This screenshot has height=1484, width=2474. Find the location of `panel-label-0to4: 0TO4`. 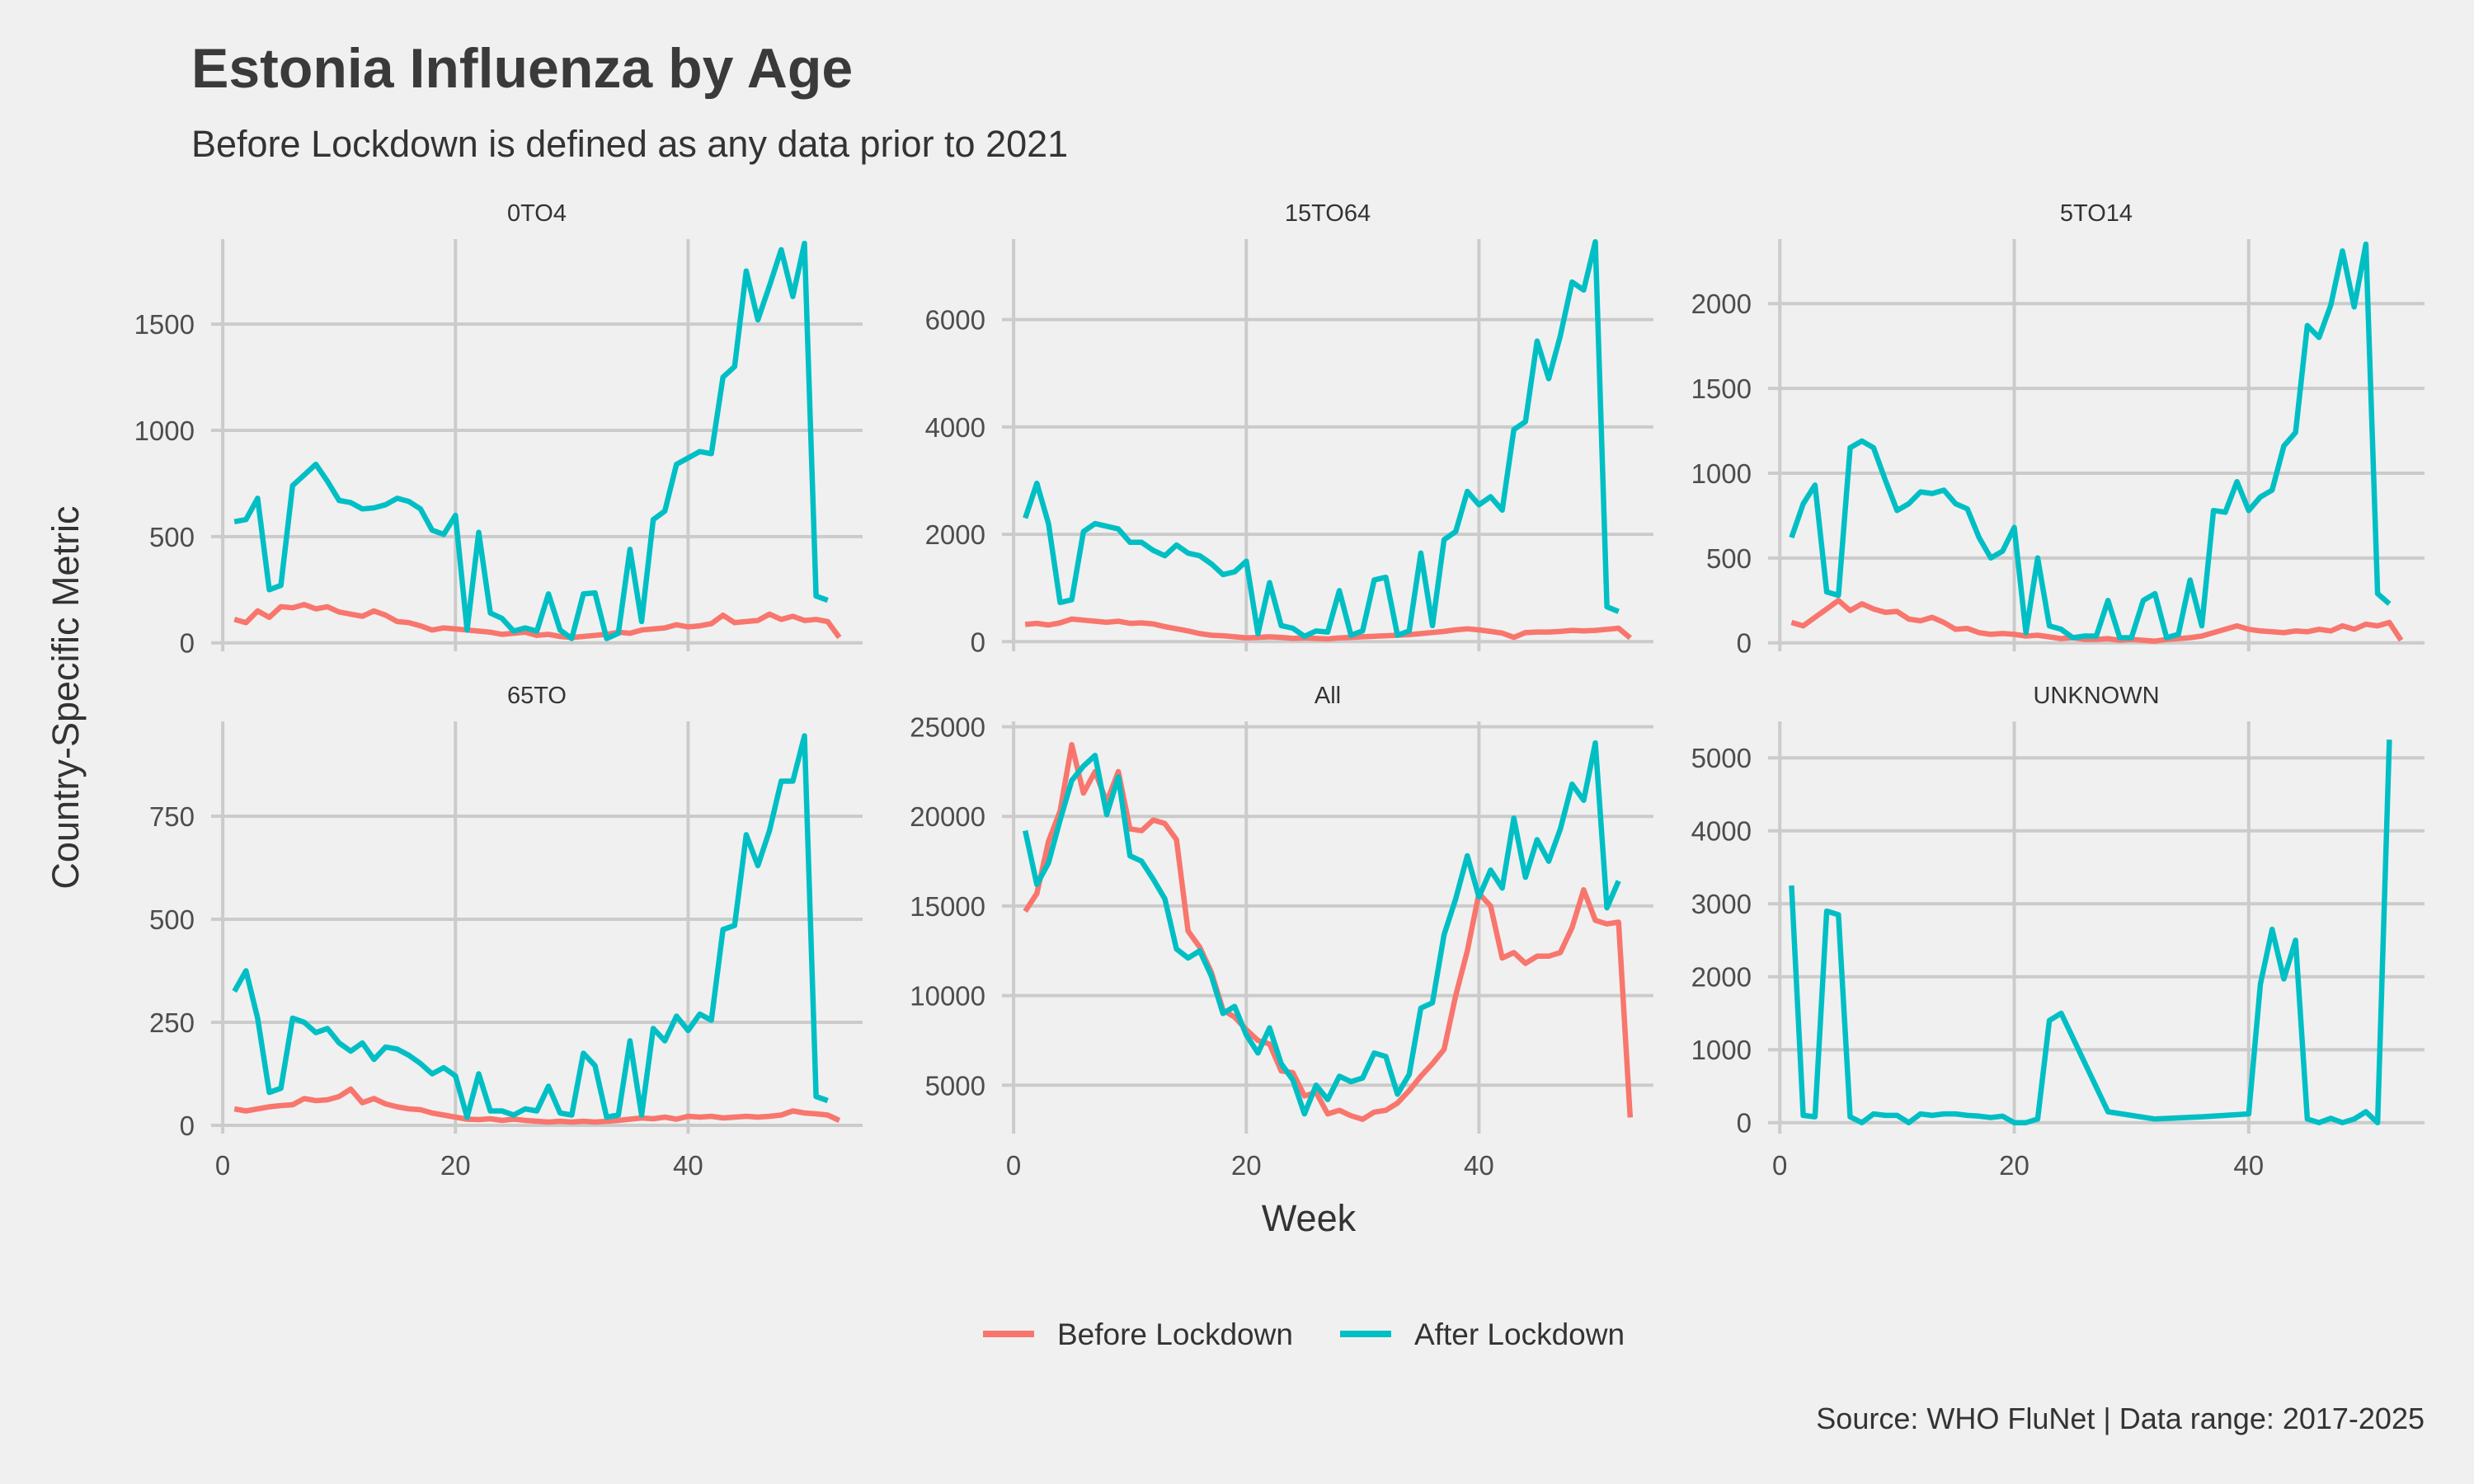

panel-label-0to4: 0TO4 is located at coordinates (537, 213).